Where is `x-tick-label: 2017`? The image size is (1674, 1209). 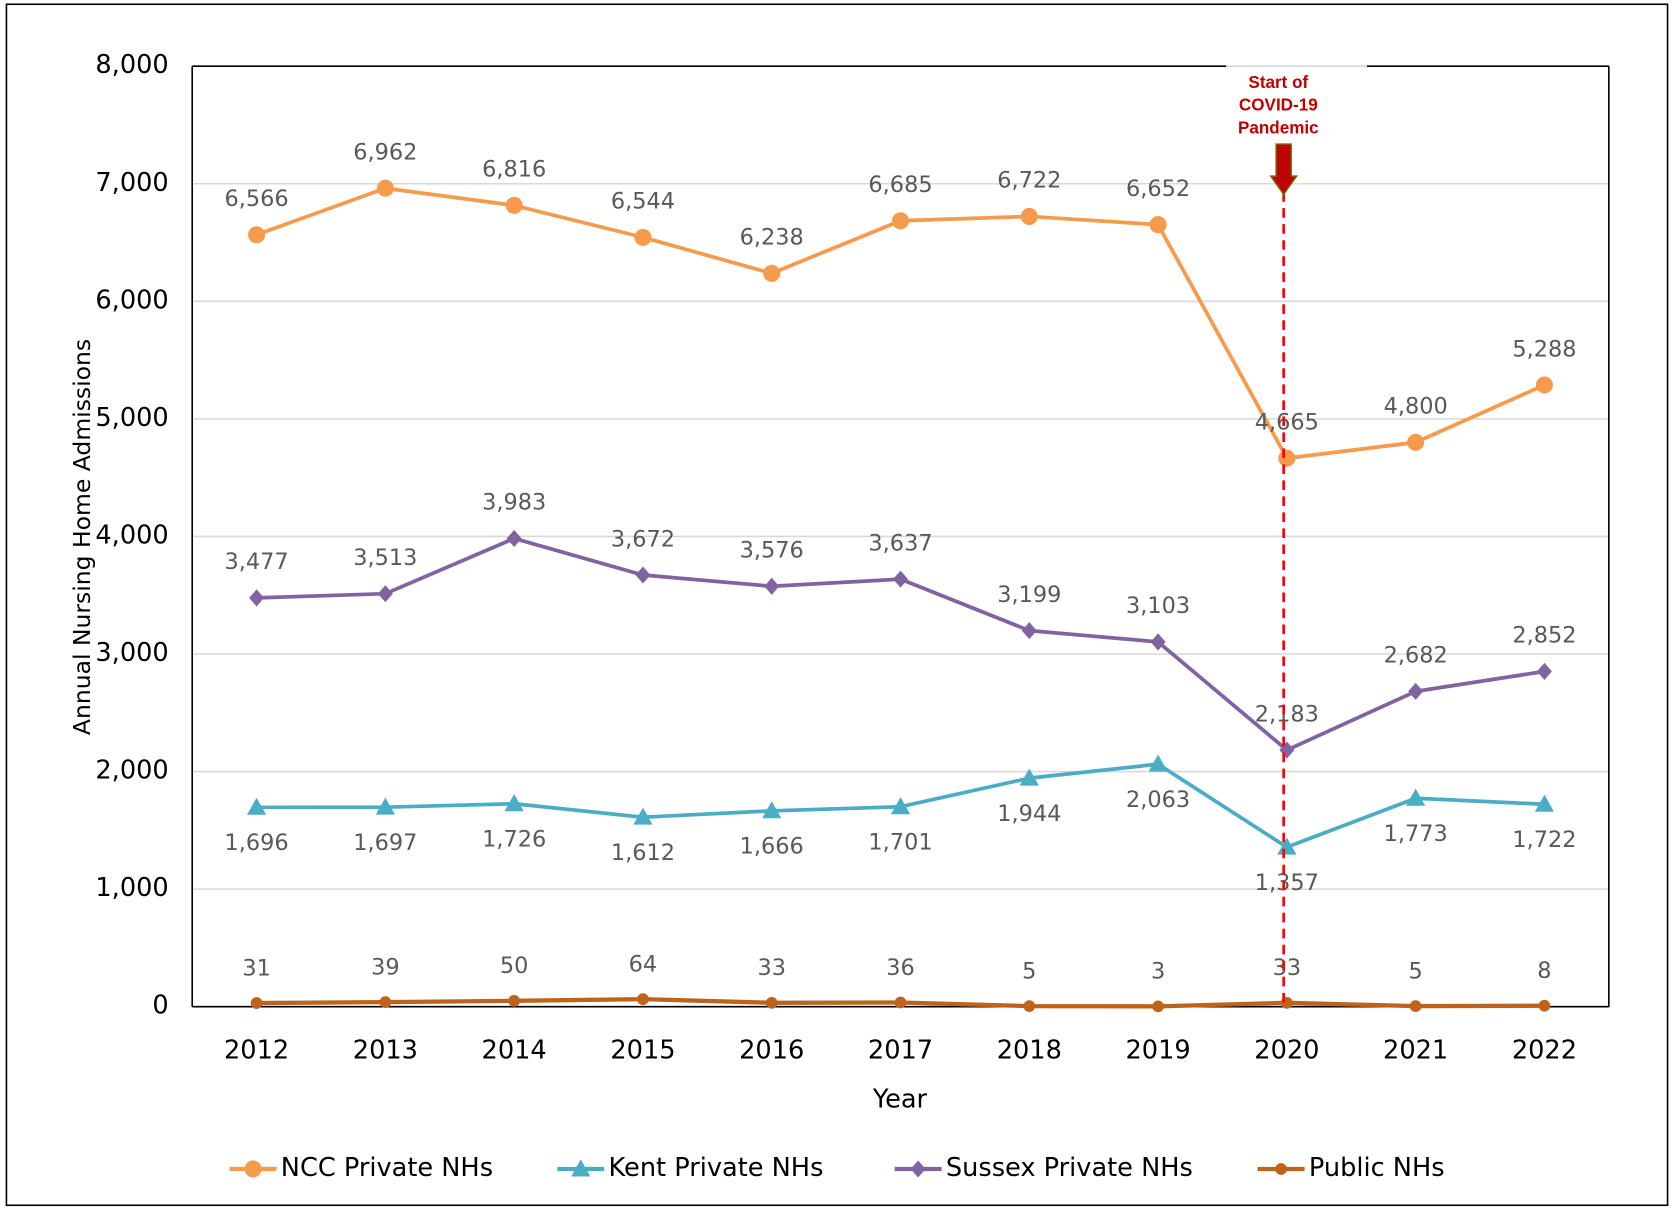 x-tick-label: 2017 is located at coordinates (900, 1051).